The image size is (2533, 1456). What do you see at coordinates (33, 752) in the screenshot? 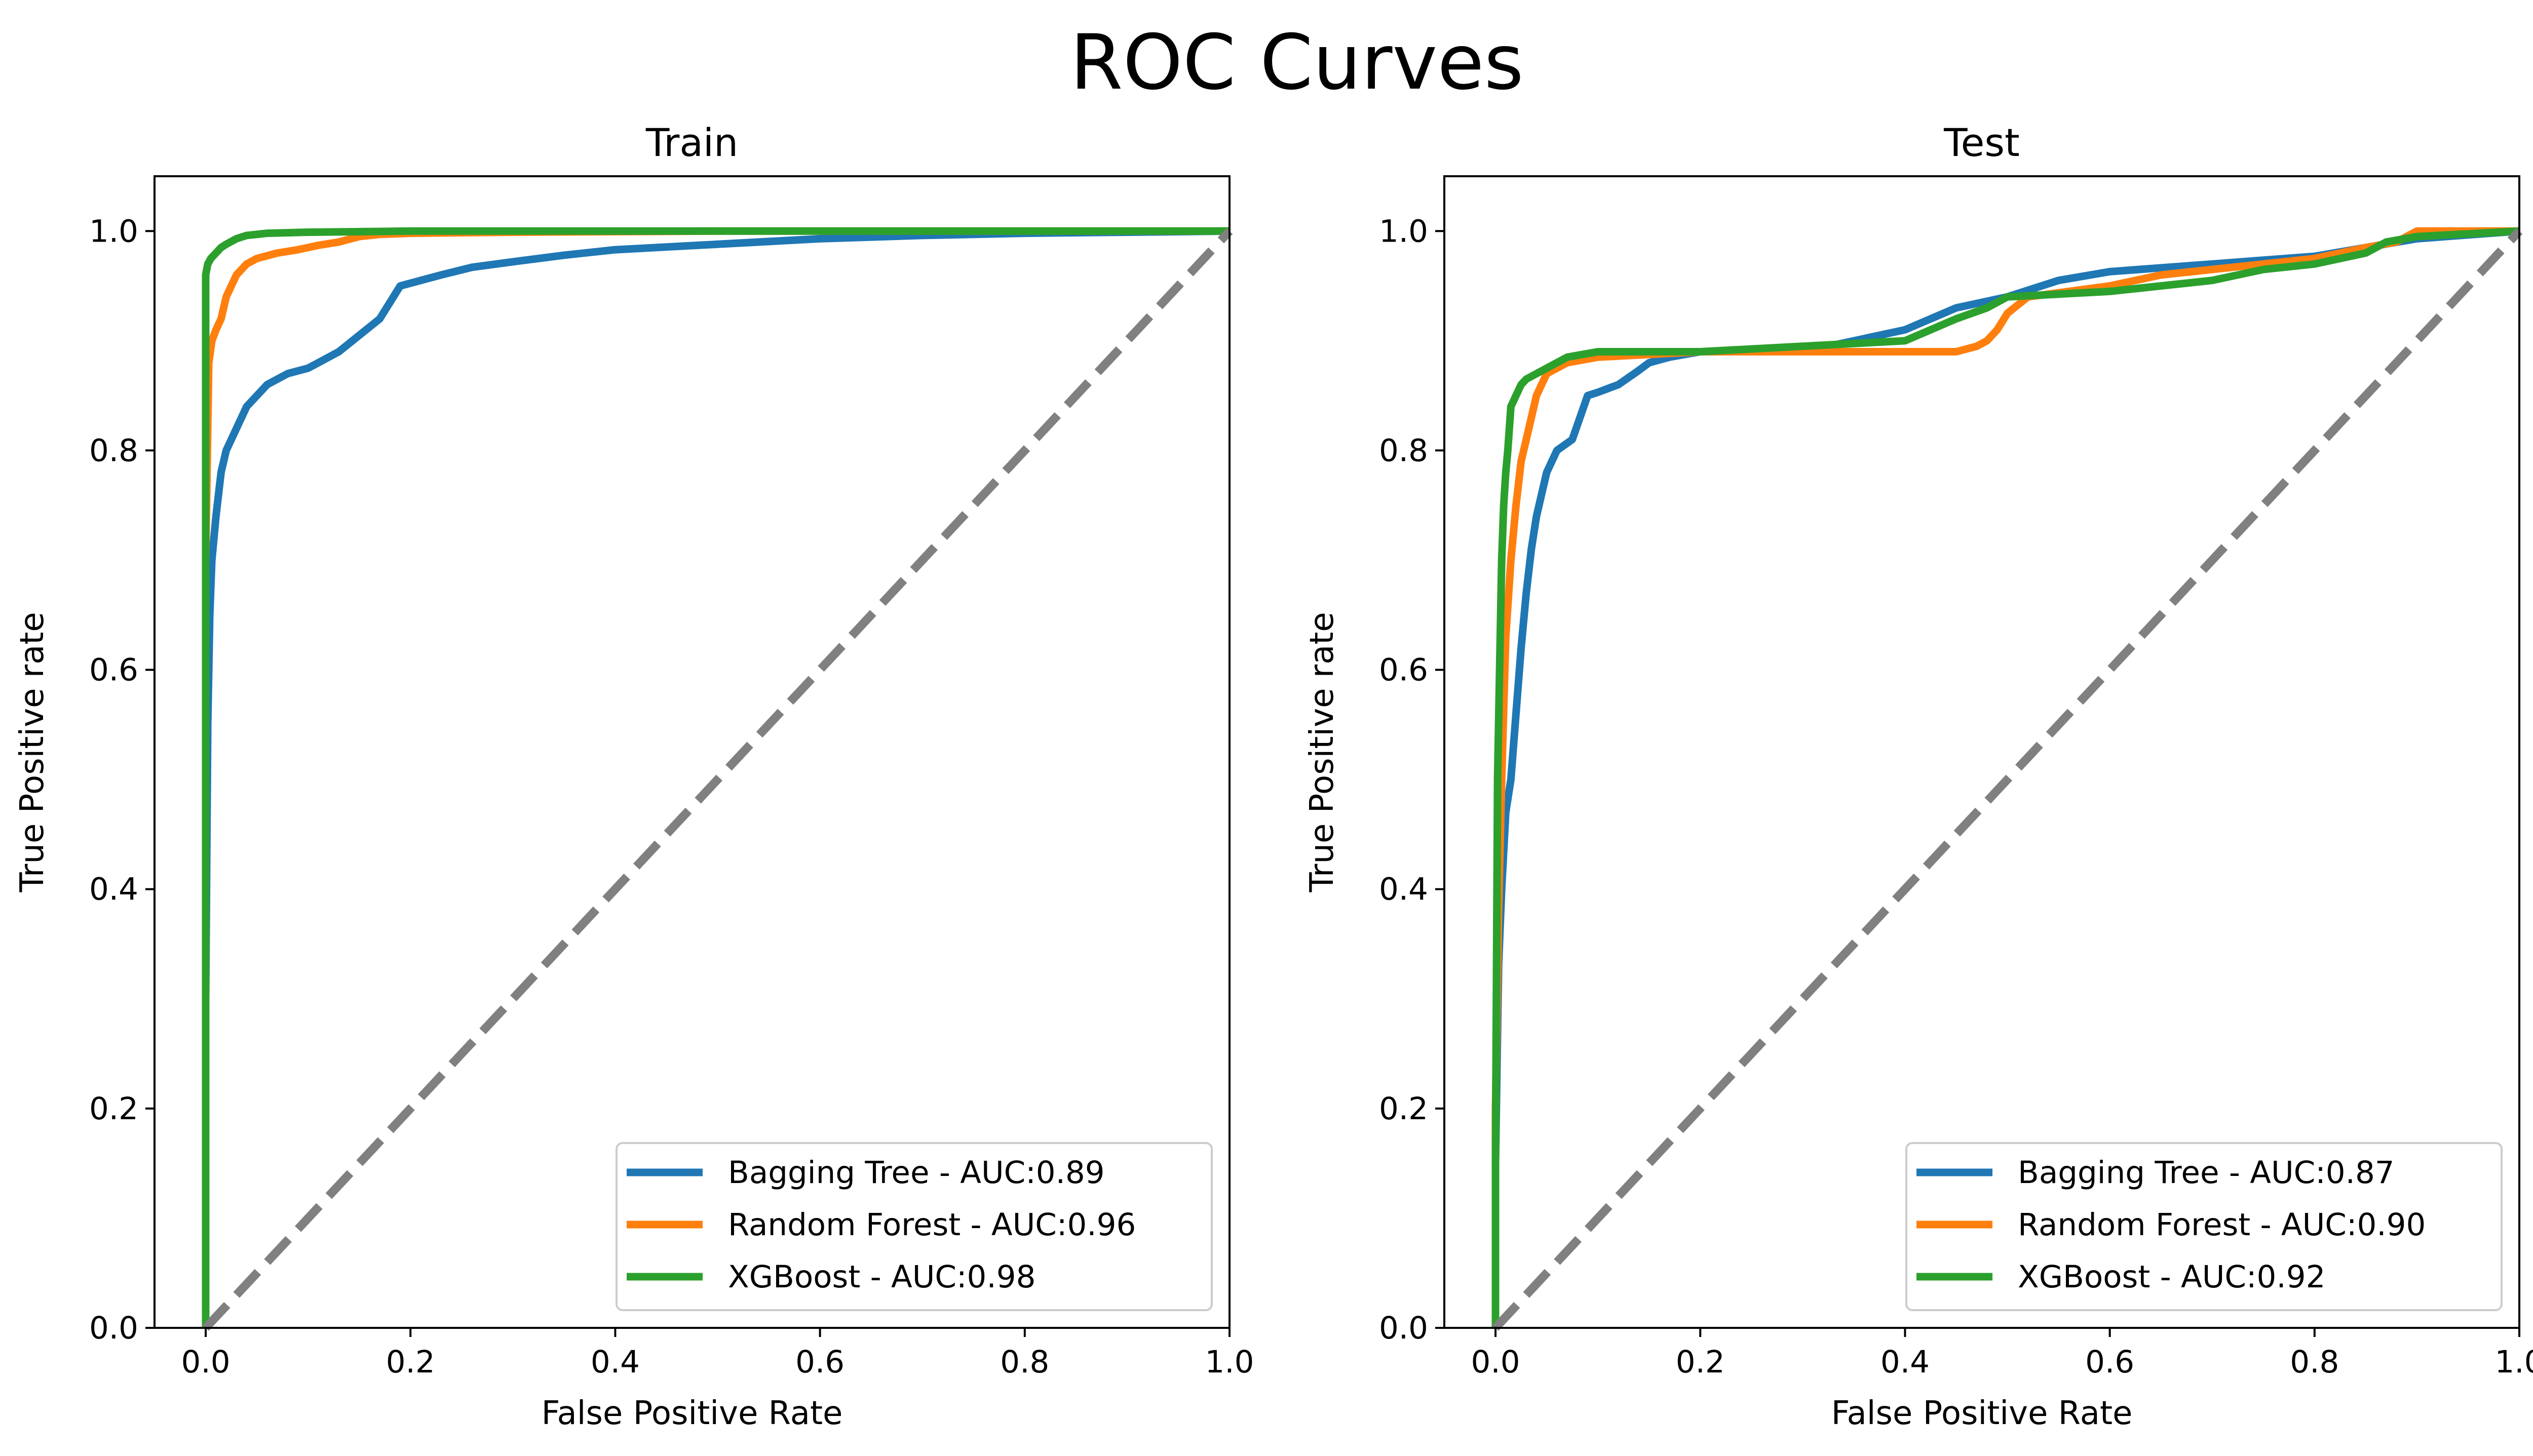
I see `train-y-axis-label: True Positive rate` at bounding box center [33, 752].